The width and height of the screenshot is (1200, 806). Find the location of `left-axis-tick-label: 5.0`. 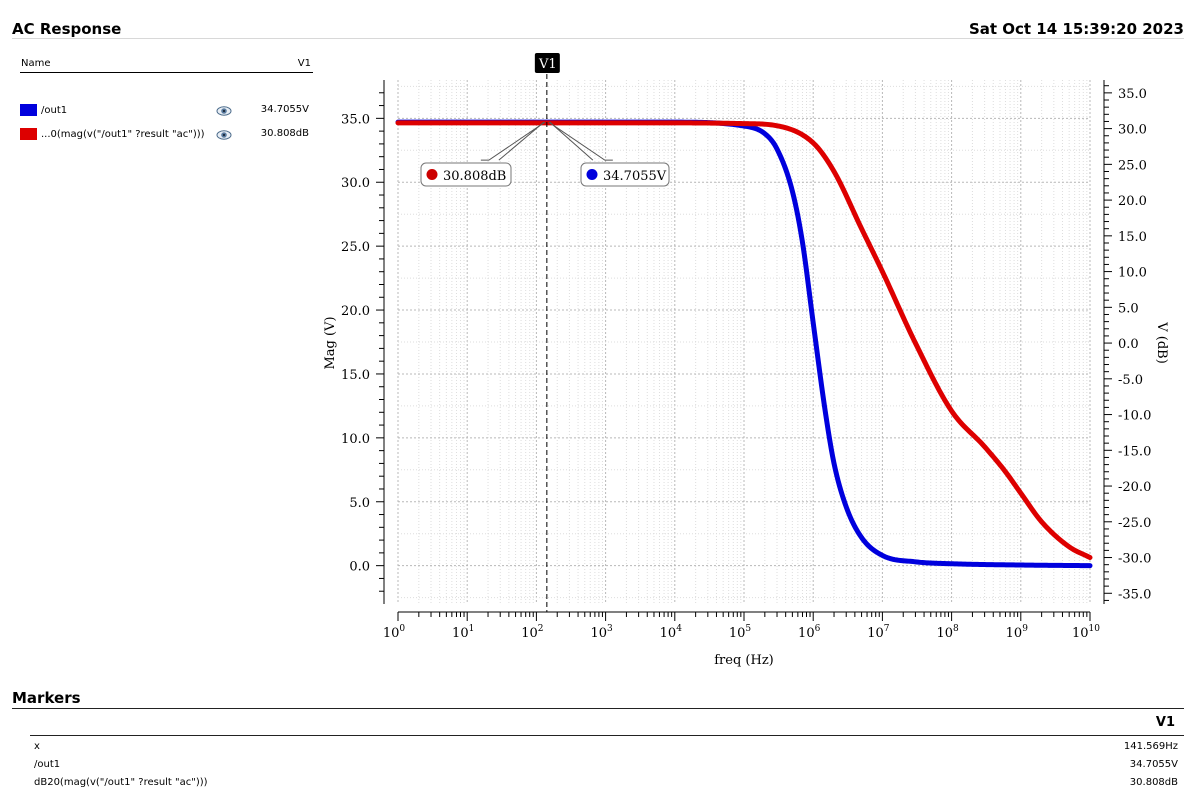

left-axis-tick-label: 5.0 is located at coordinates (359, 503).